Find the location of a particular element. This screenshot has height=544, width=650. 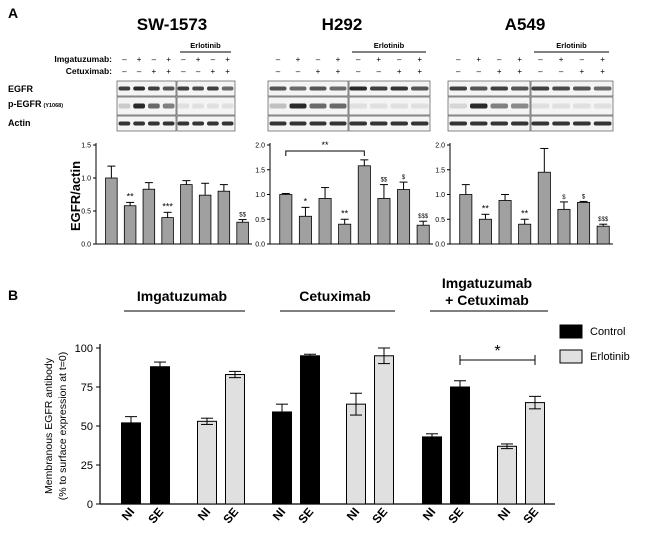

y-tick-label: 1.0 is located at coordinates (440, 195).